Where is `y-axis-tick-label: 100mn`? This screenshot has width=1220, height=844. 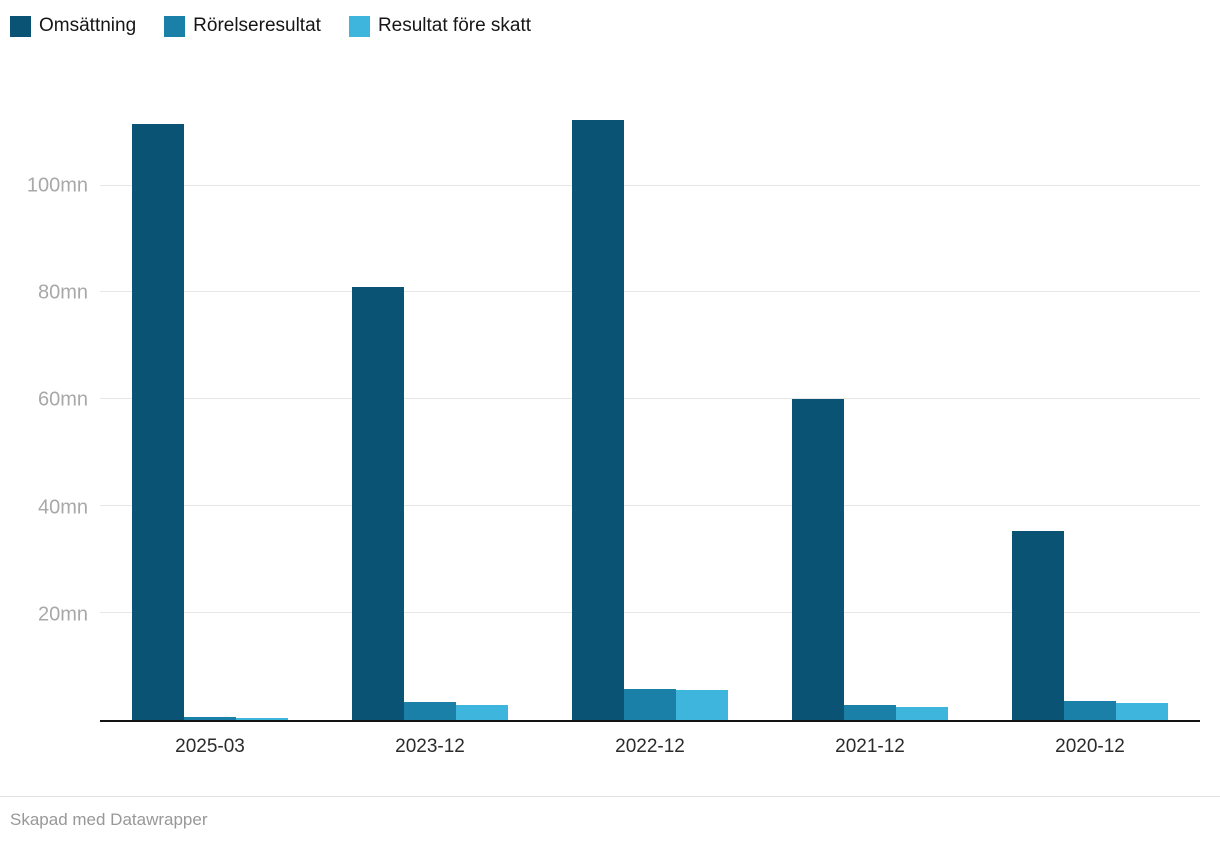 y-axis-tick-label: 100mn is located at coordinates (57, 185).